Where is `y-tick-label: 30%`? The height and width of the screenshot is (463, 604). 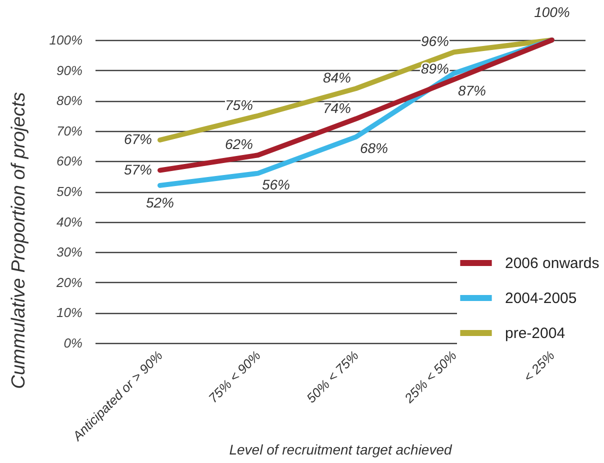 y-tick-label: 30% is located at coordinates (69, 252).